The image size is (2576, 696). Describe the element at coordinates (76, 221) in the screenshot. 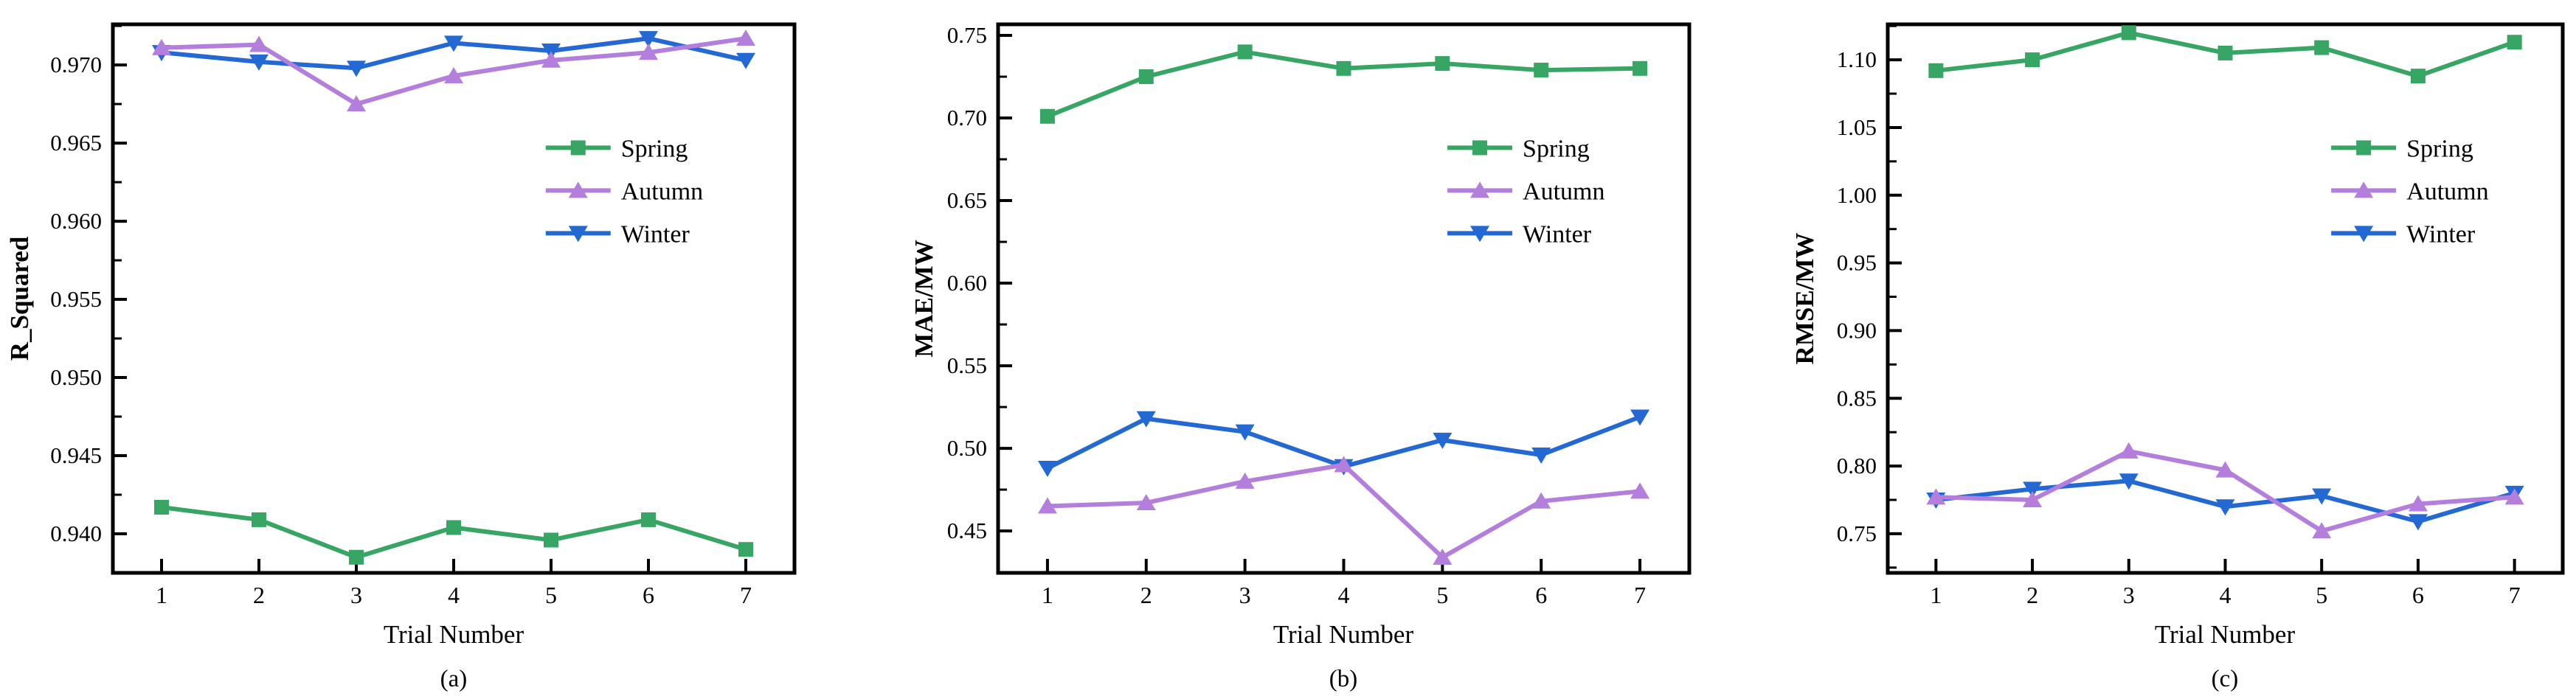

I see `y-tick-label: 0.960` at that location.